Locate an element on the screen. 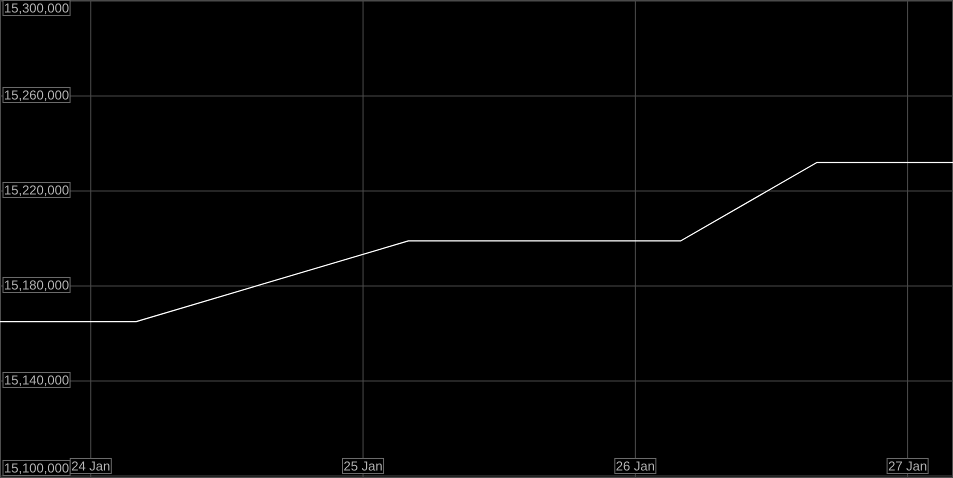  x-tick-label: 25 Jan is located at coordinates (363, 466).